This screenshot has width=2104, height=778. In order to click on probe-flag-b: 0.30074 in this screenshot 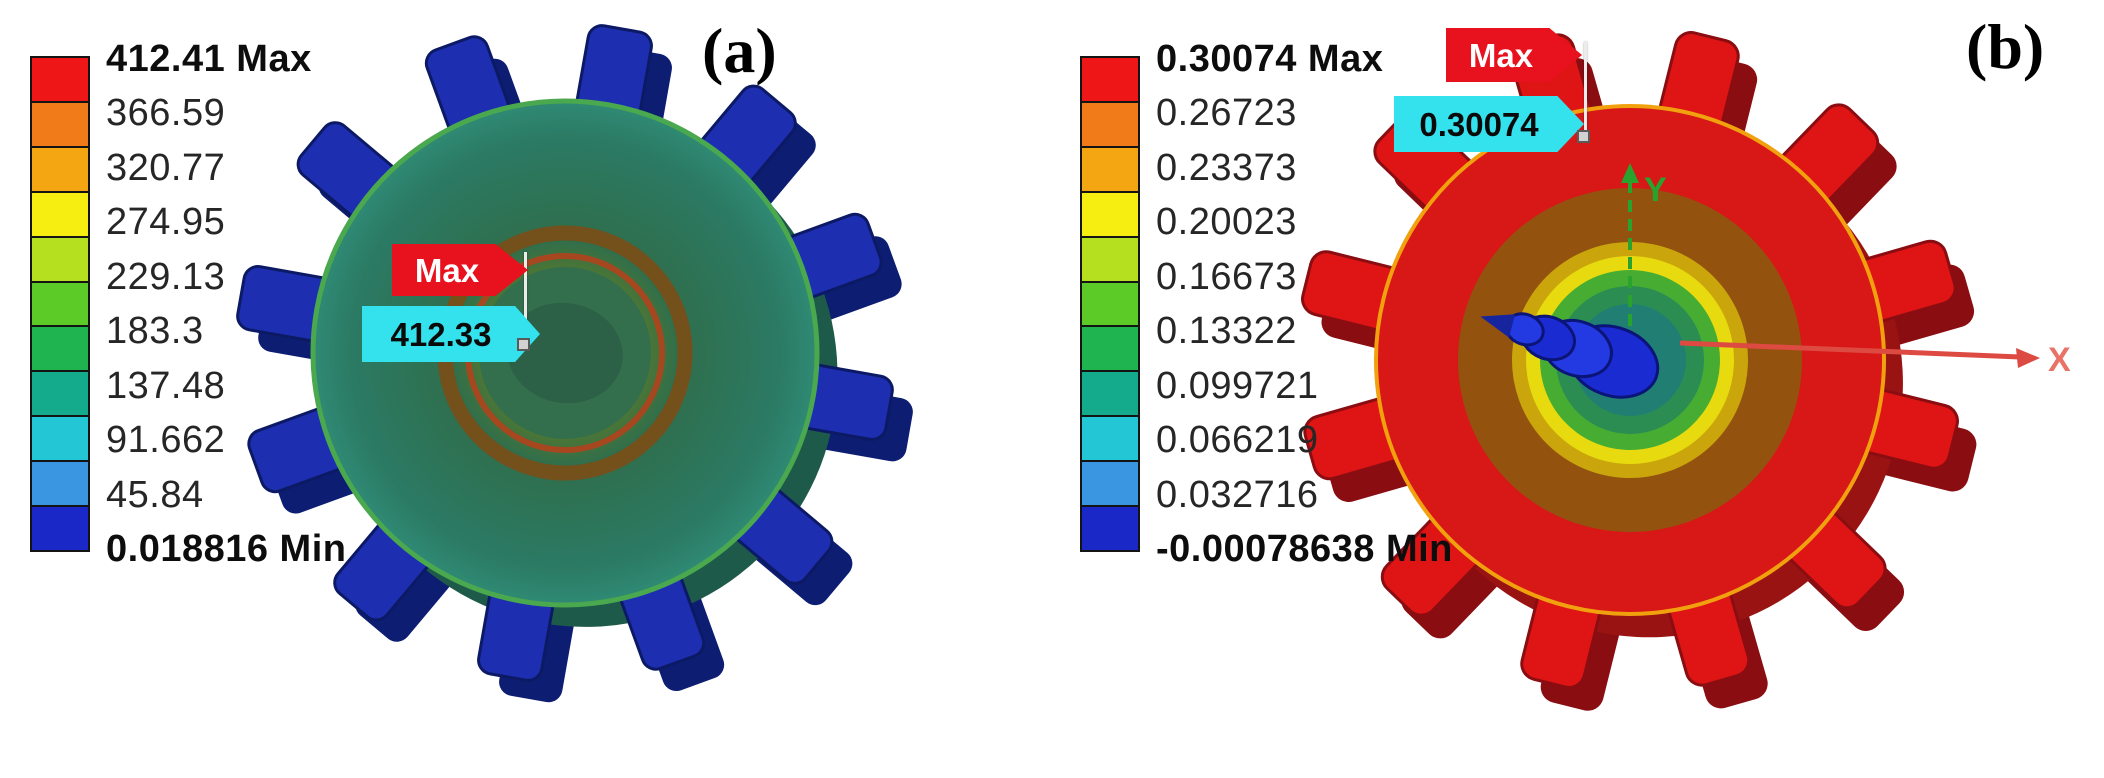, I will do `click(1489, 124)`.